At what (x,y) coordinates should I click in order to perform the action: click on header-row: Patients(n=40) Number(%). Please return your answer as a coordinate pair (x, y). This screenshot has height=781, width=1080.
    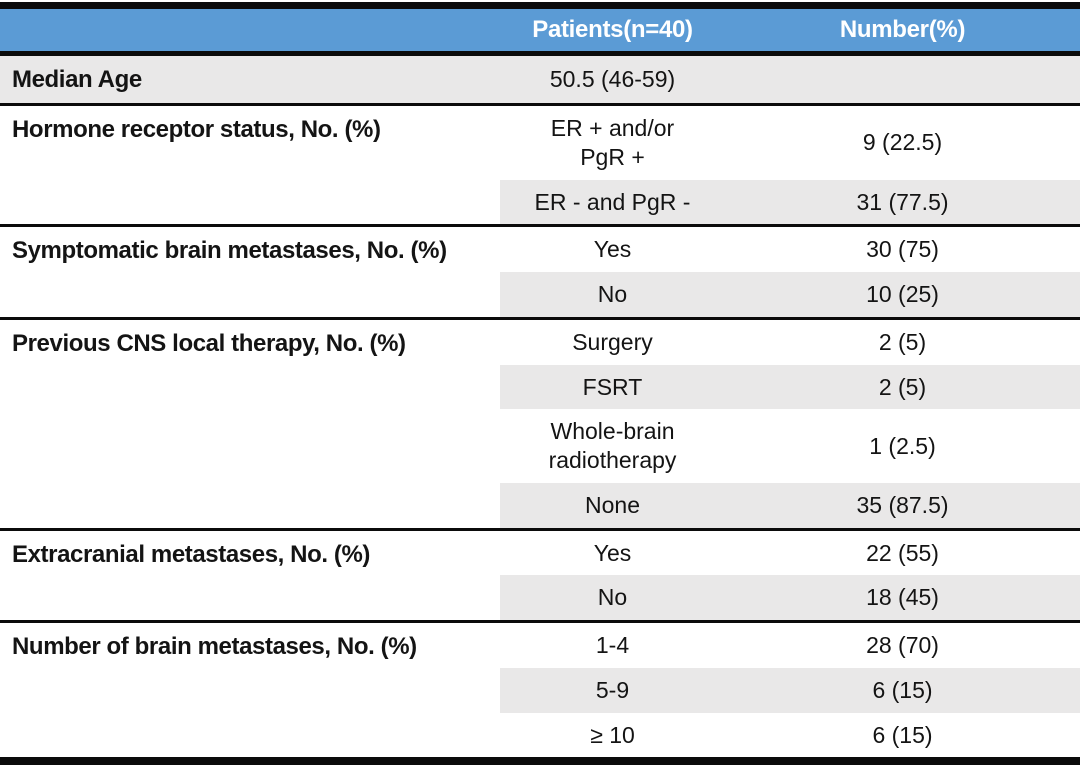
    Looking at the image, I should click on (540, 30).